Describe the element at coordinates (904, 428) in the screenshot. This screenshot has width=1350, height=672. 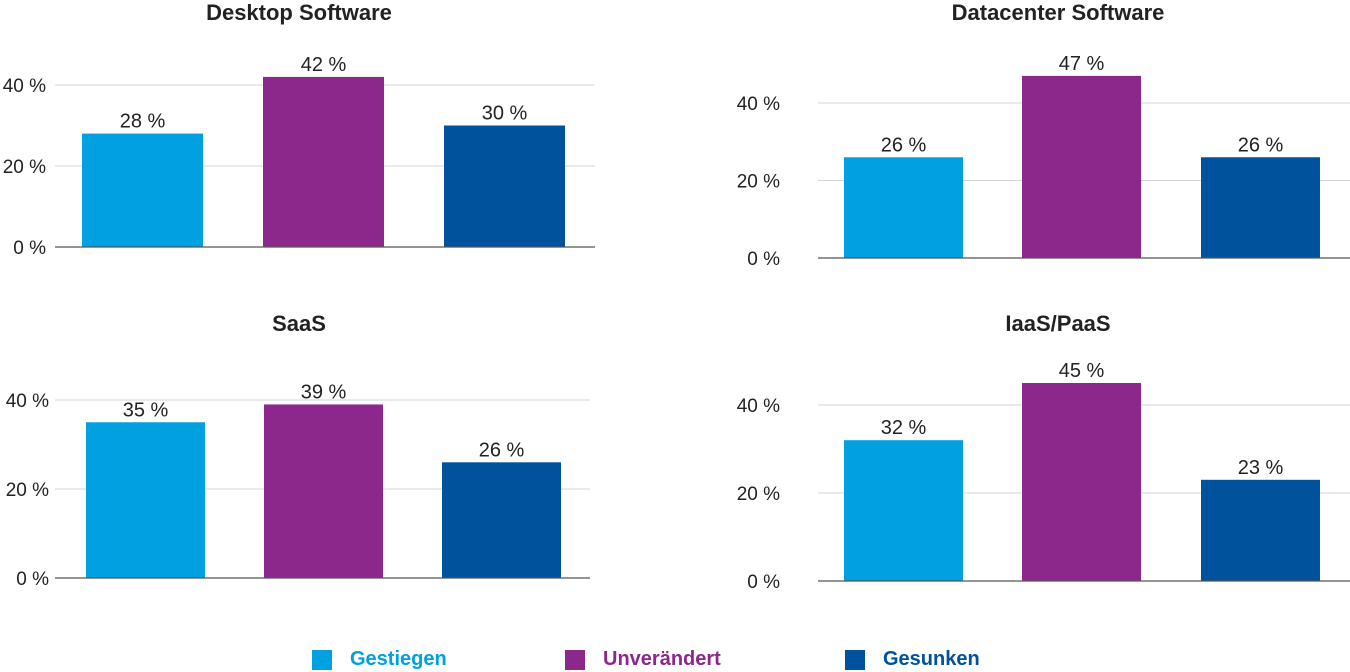
I see `iaas-paas-data-label: 32 %` at that location.